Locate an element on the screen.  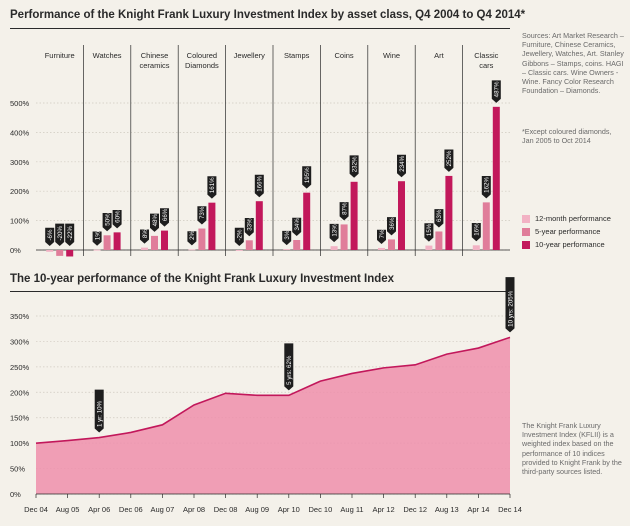
legend-swatch-12-month is located at coordinates (526, 218).